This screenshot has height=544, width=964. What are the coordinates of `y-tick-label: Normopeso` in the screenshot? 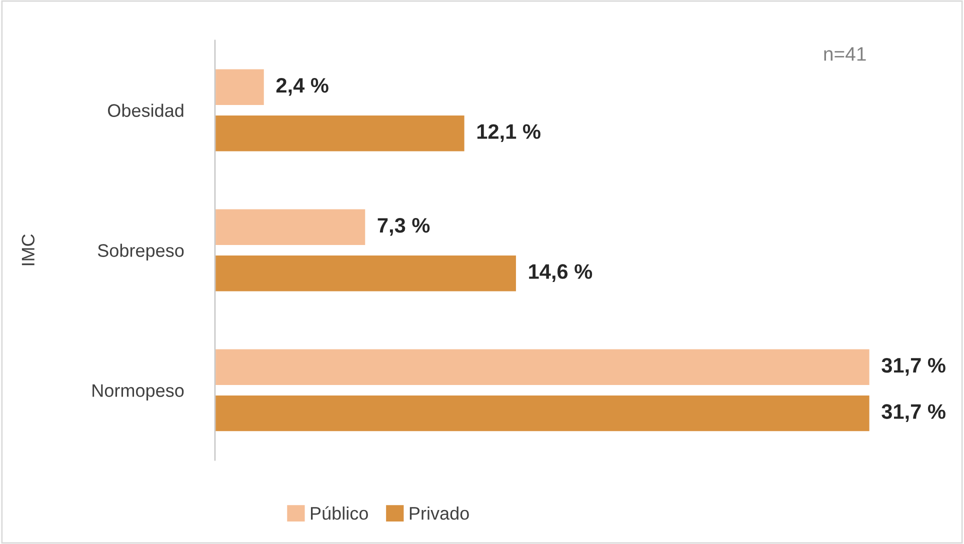 It's located at (138, 392).